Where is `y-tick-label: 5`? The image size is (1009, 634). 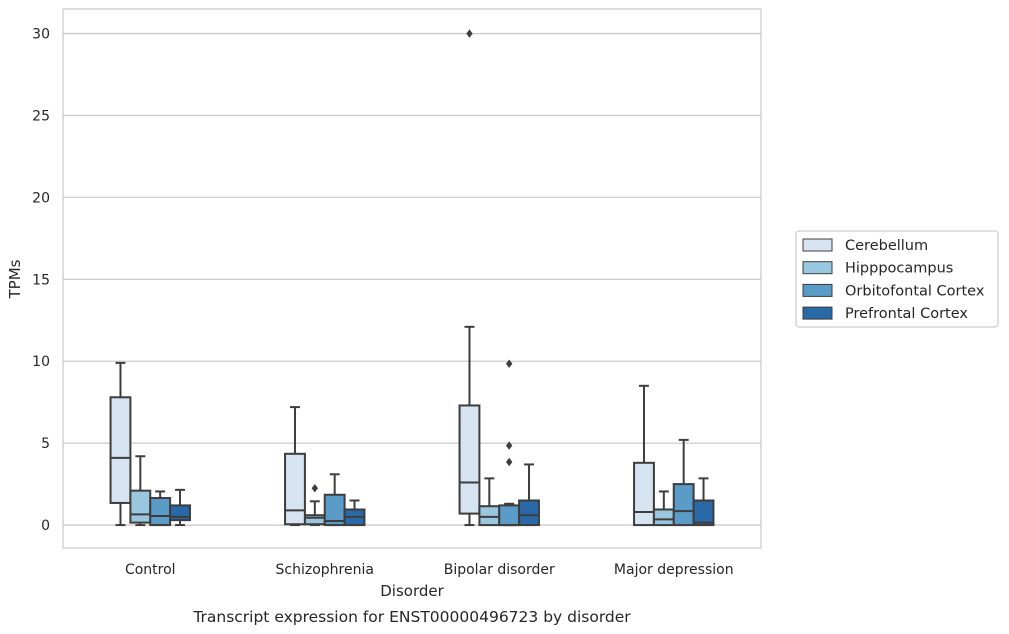
y-tick-label: 5 is located at coordinates (45, 444).